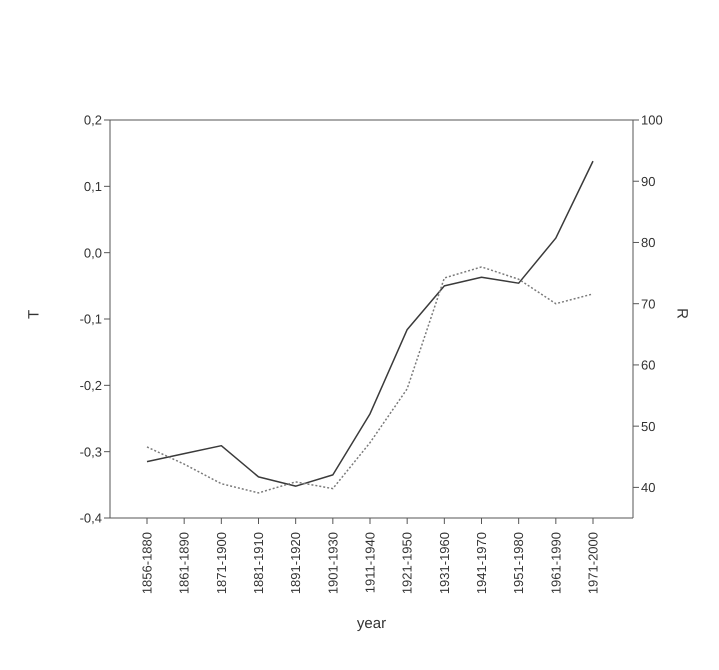 Image resolution: width=719 pixels, height=670 pixels. I want to click on x-tick-label: 1931-1960, so click(444, 563).